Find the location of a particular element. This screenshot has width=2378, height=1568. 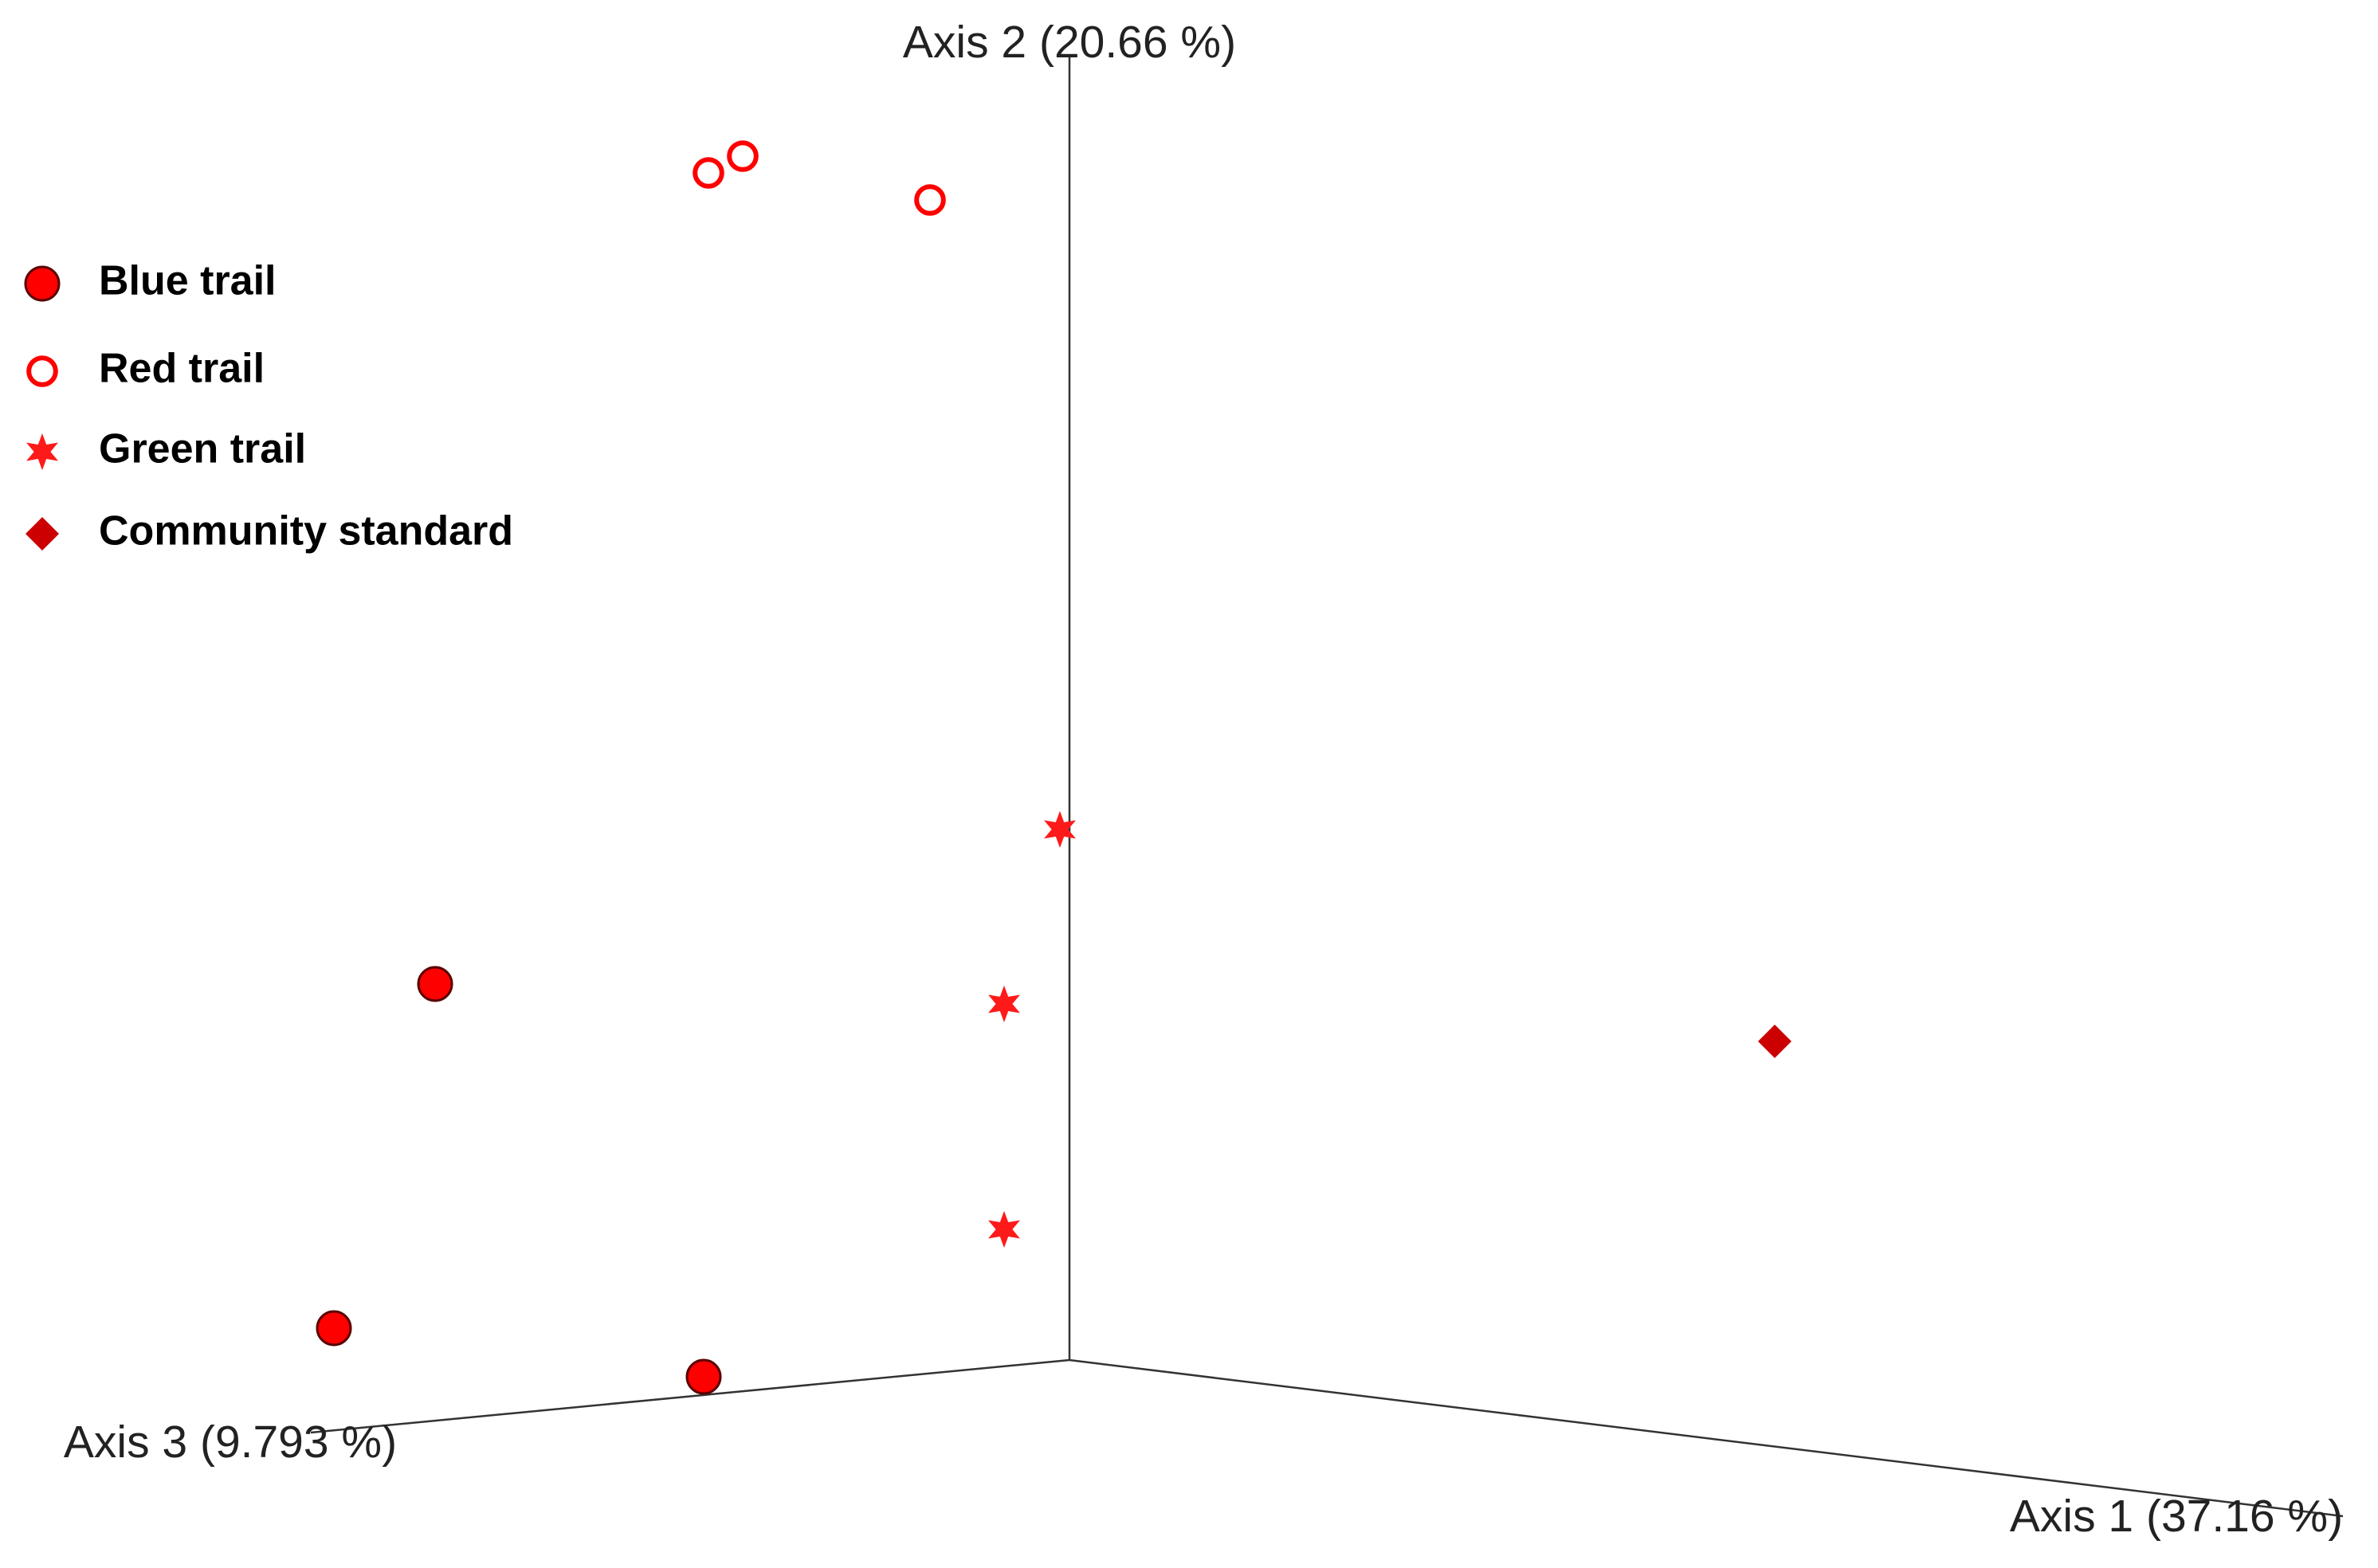

axis-1-line is located at coordinates (1706, 1438).